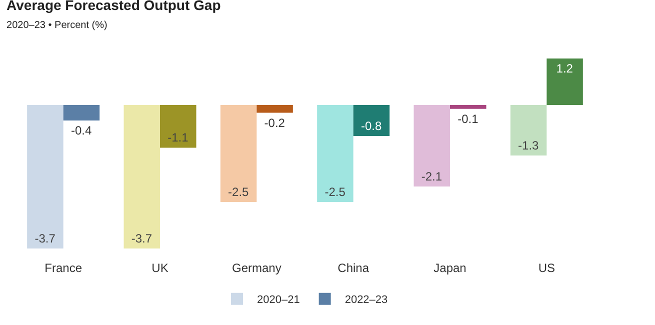  What do you see at coordinates (565, 69) in the screenshot?
I see `data-label: 1.2` at bounding box center [565, 69].